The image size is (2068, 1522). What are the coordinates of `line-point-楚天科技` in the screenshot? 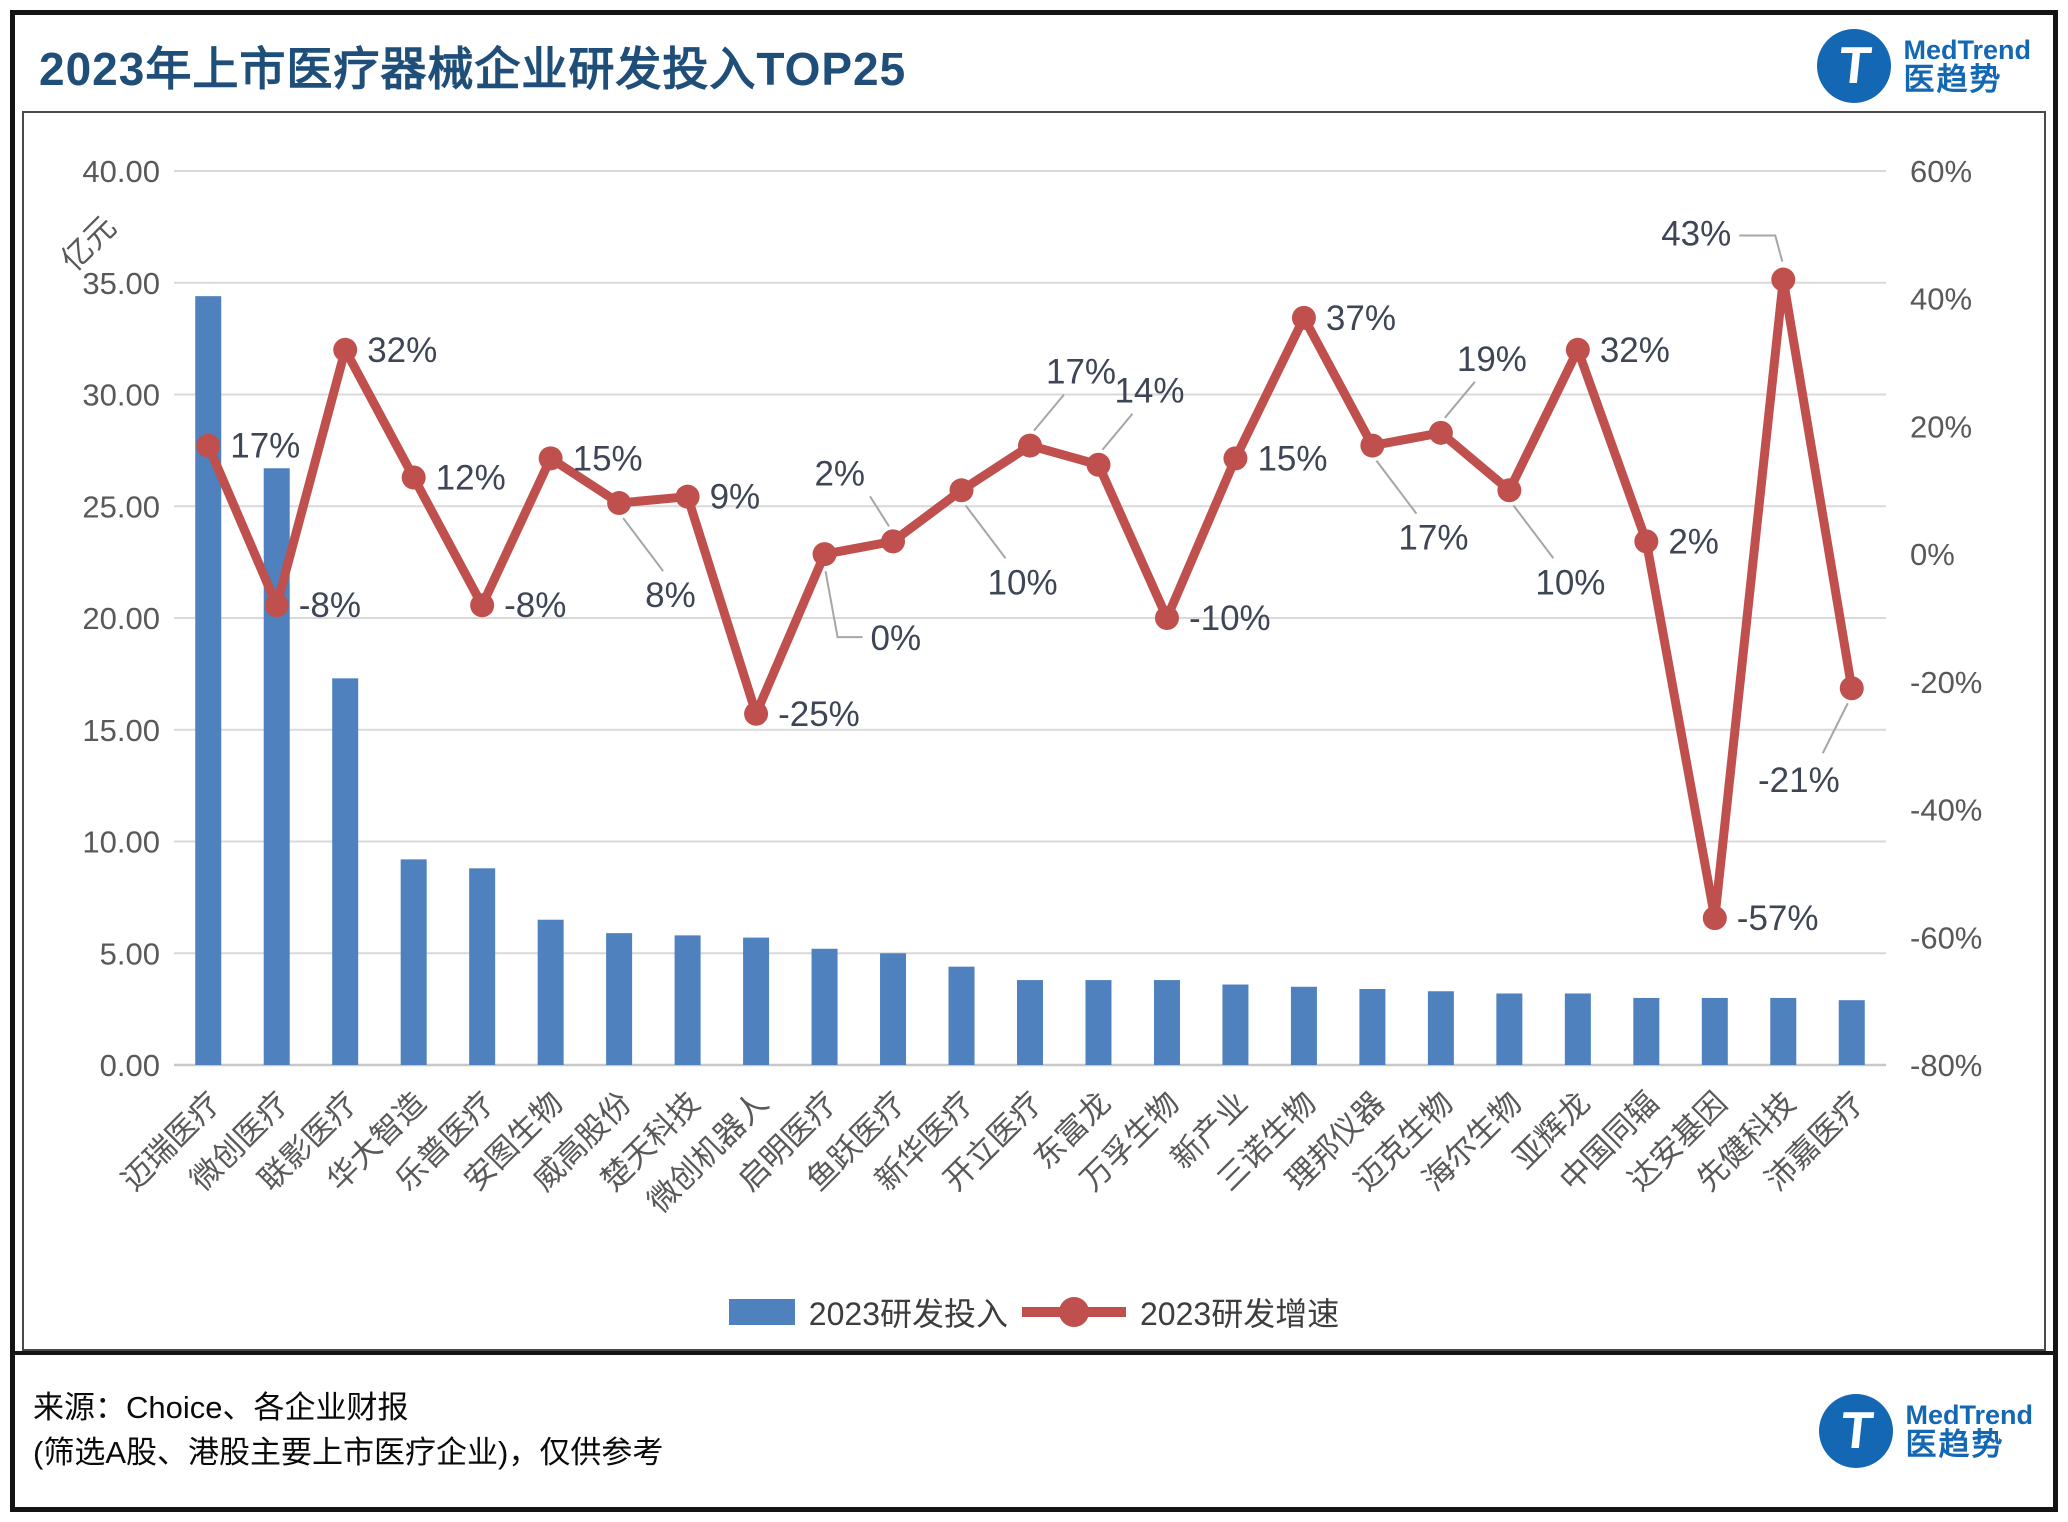 It's located at (687, 496).